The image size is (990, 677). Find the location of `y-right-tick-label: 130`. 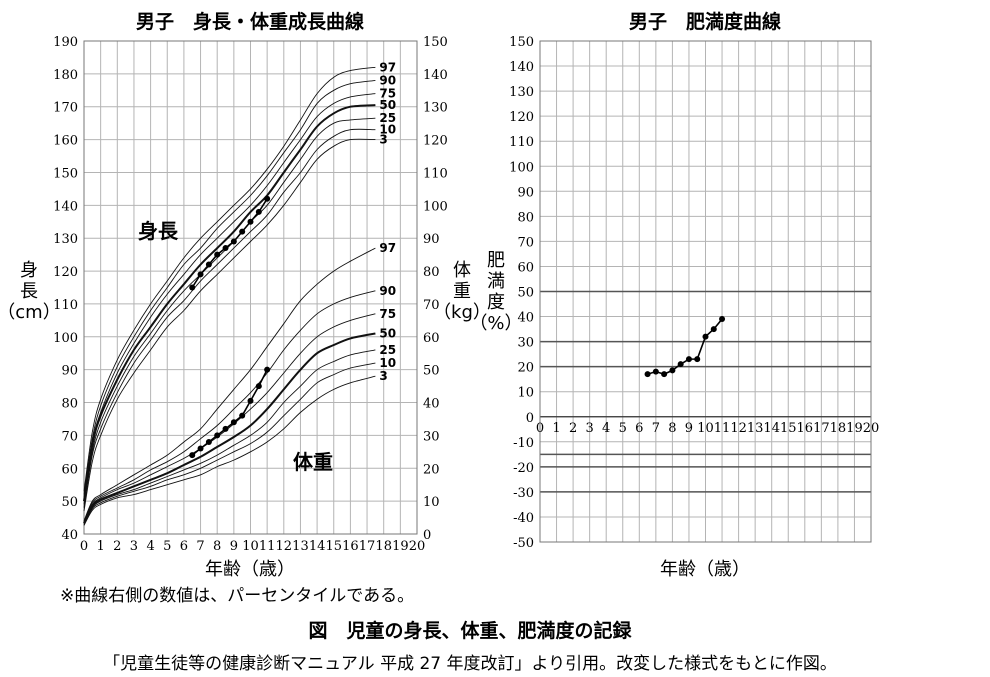

y-right-tick-label: 130 is located at coordinates (435, 108).